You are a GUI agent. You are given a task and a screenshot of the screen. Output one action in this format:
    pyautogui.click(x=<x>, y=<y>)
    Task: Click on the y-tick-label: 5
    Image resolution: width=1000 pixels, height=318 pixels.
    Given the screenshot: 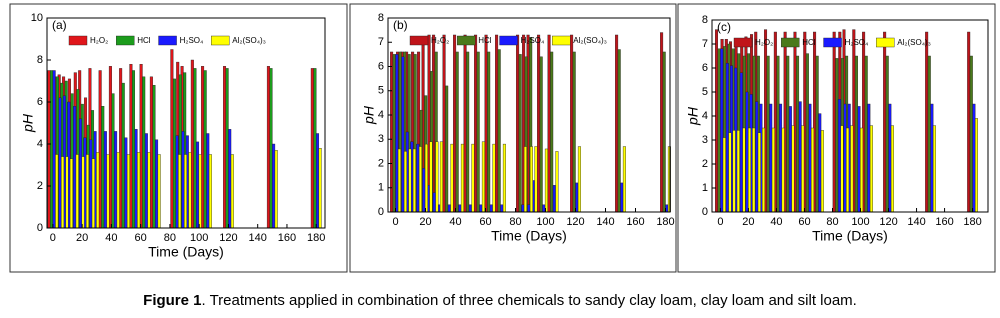 What is the action you would take?
    pyautogui.click(x=381, y=91)
    